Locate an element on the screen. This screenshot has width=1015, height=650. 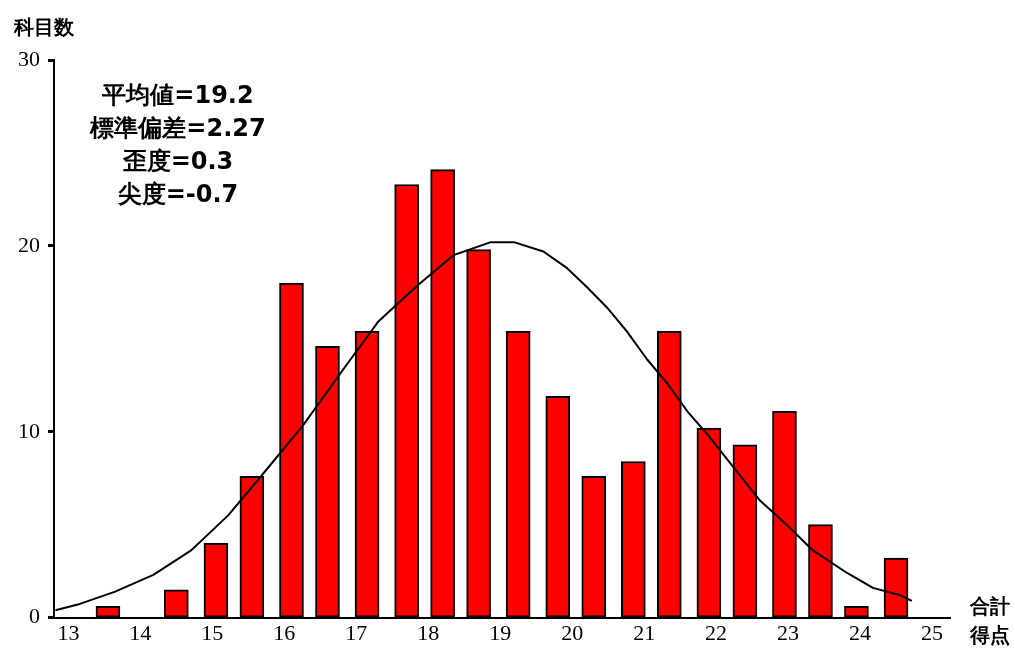
x-tick-label: 20 is located at coordinates (572, 632).